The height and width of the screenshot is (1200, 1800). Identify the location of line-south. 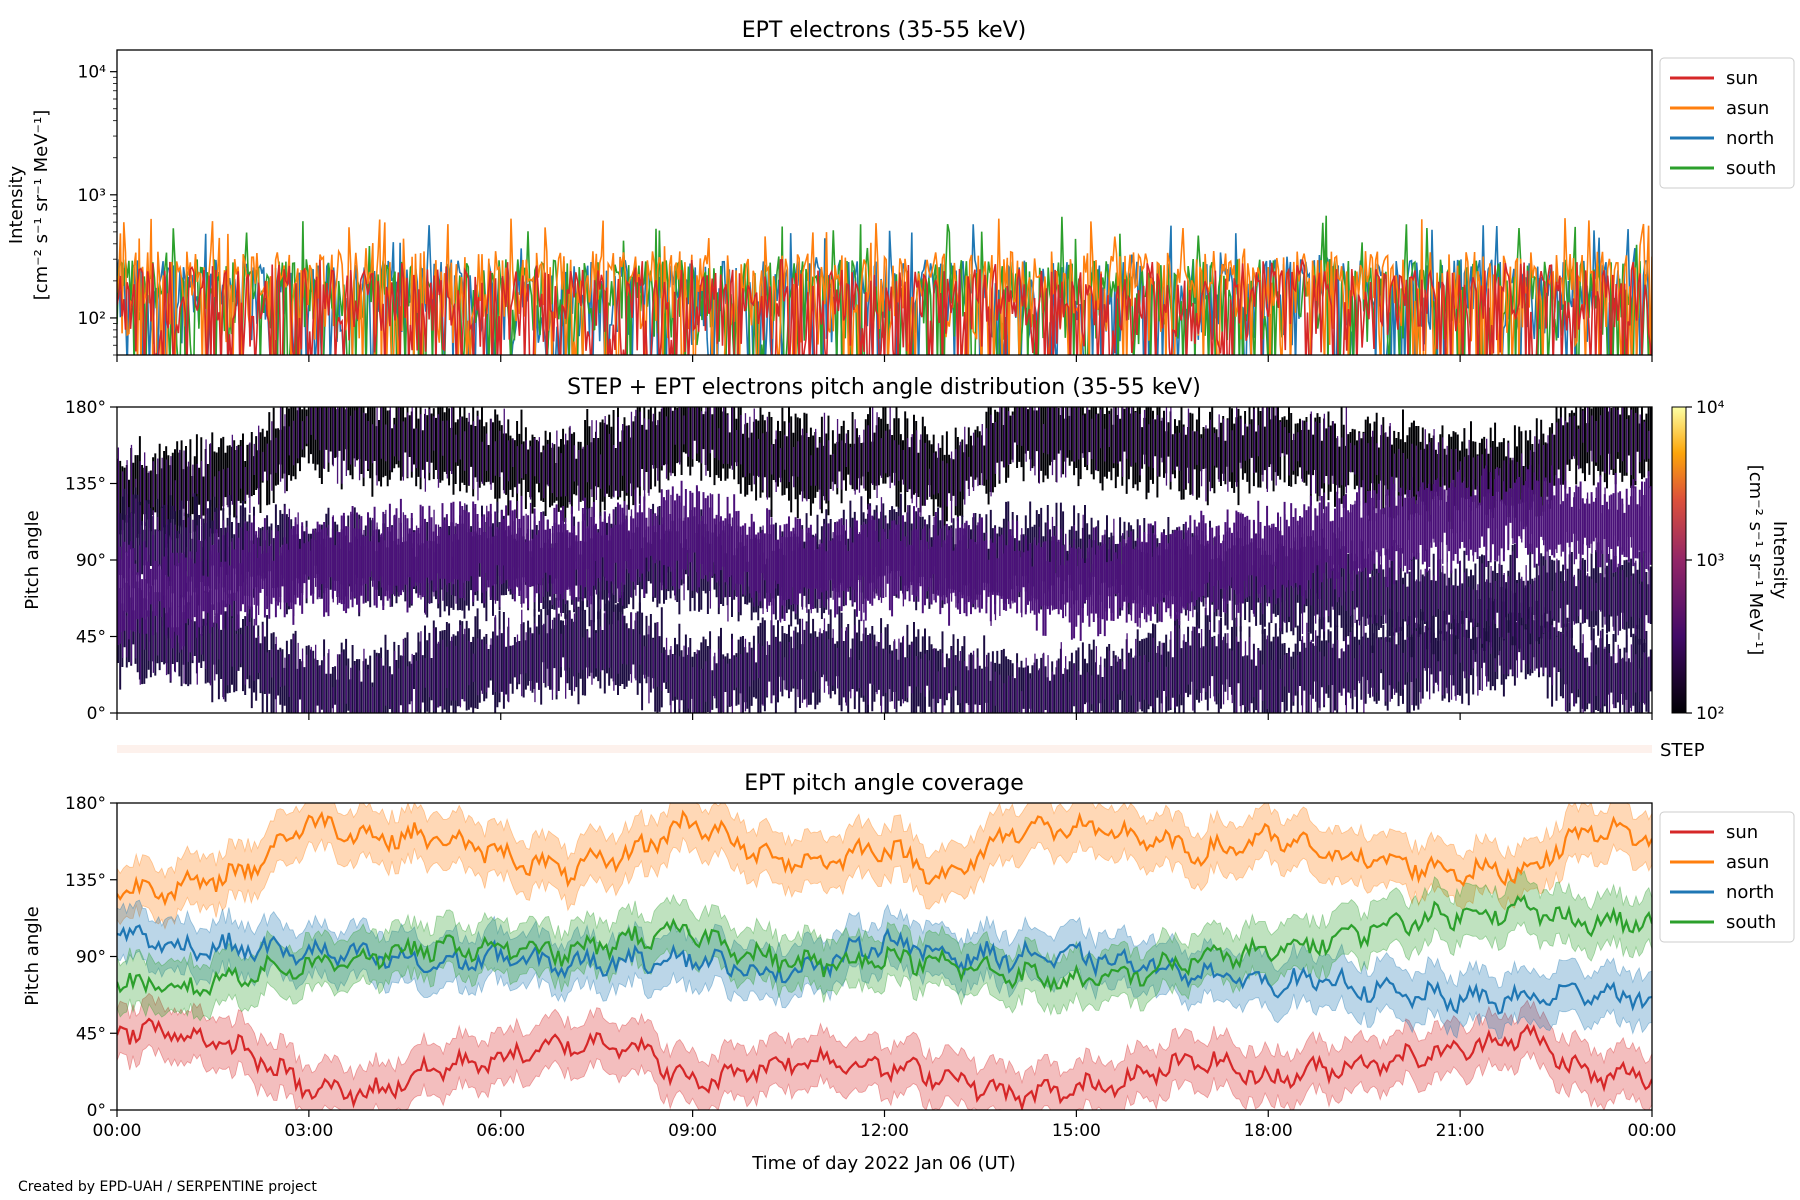
(884, 946).